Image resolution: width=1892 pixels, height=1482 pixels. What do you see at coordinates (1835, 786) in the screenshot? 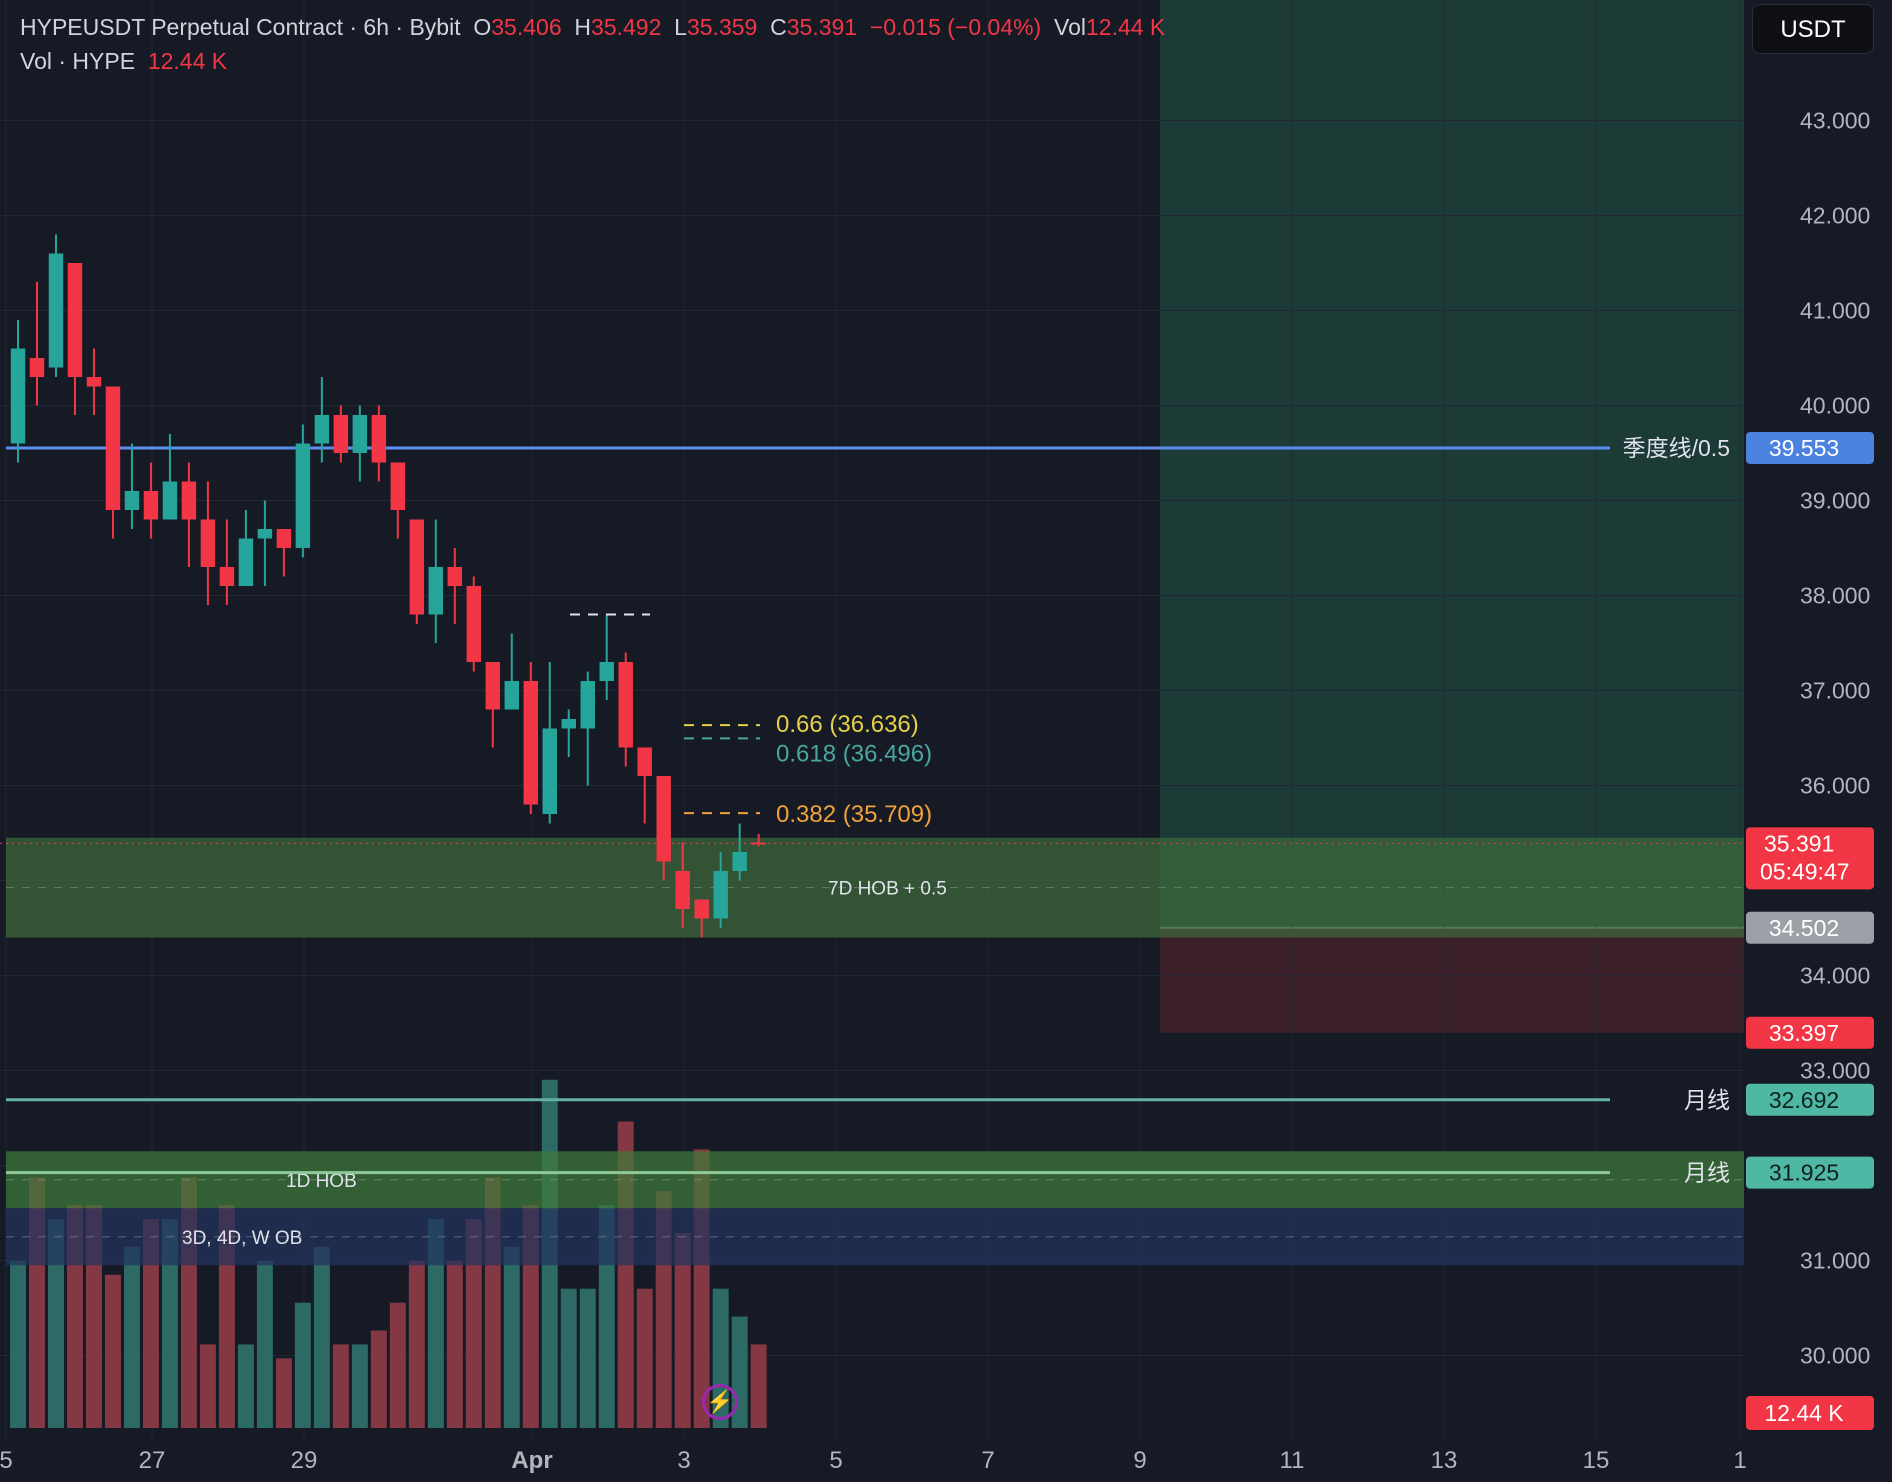
I see `y-tick-label: 36.000` at bounding box center [1835, 786].